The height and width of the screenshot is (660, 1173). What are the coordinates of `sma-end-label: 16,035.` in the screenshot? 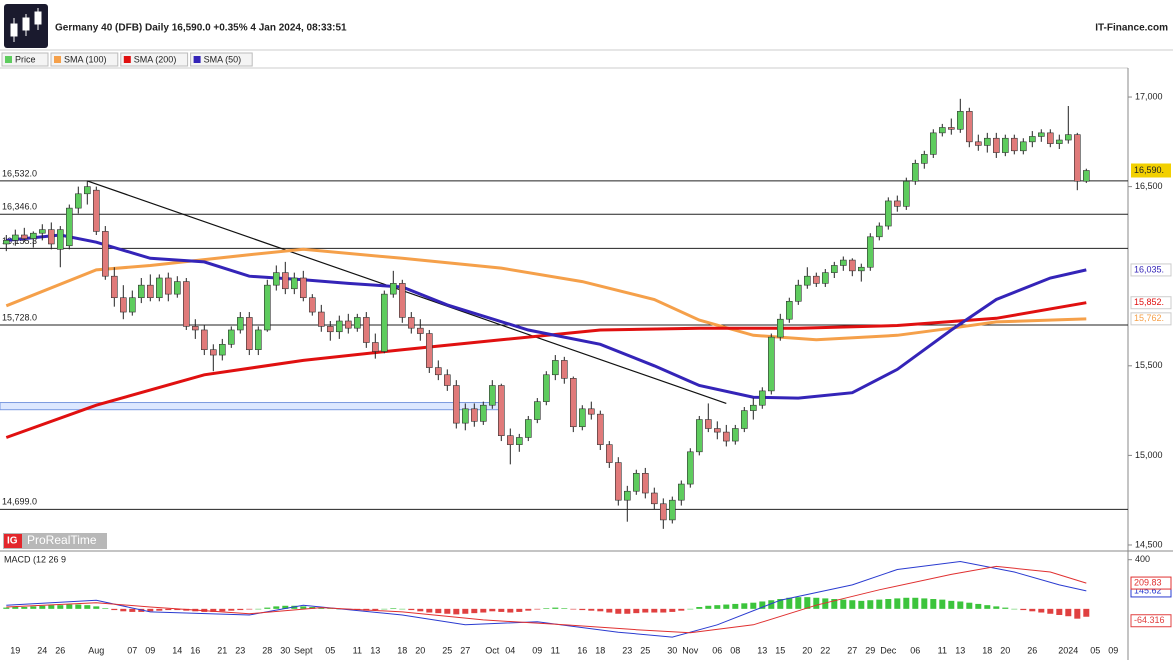 It's located at (1149, 269).